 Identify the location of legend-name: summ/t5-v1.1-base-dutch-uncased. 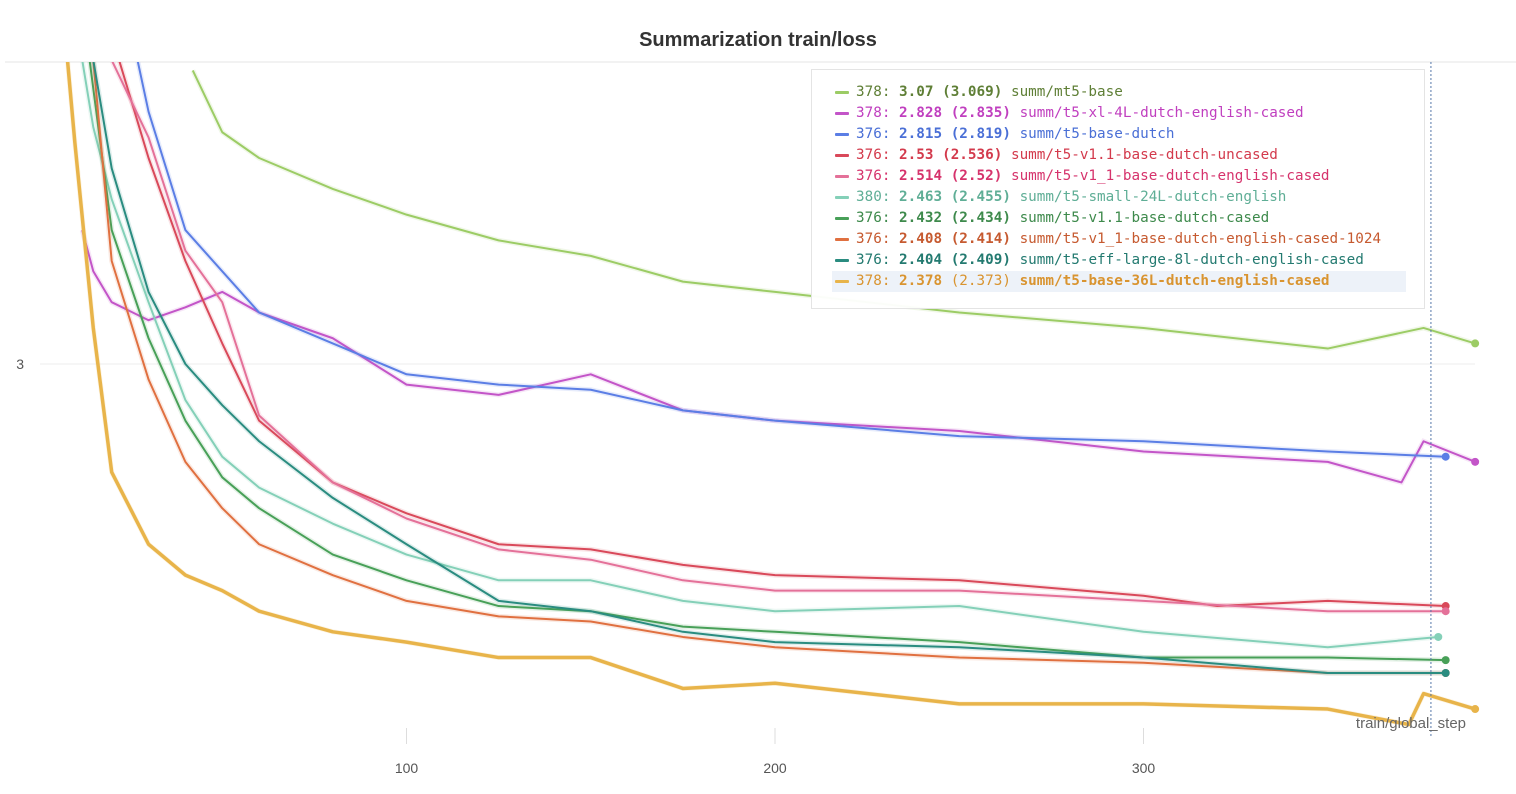
(1144, 155).